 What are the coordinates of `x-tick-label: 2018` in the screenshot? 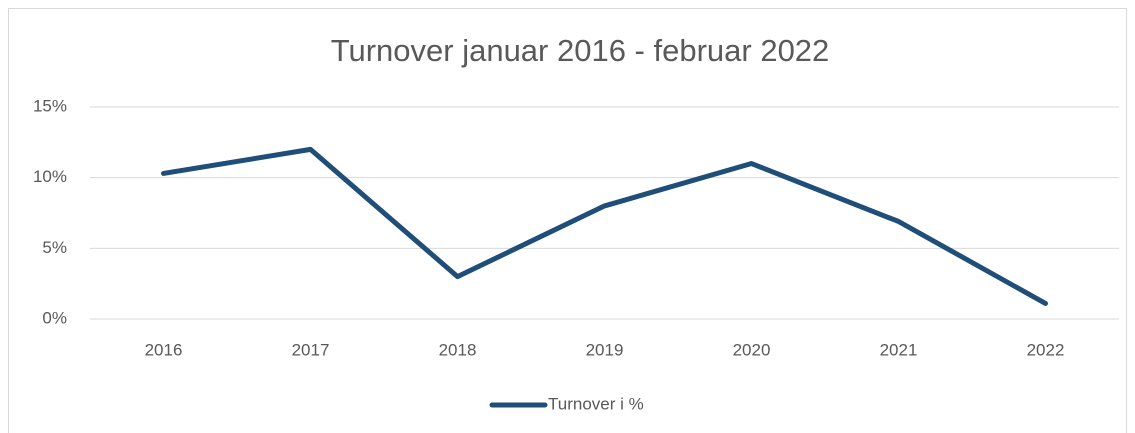 It's located at (458, 349).